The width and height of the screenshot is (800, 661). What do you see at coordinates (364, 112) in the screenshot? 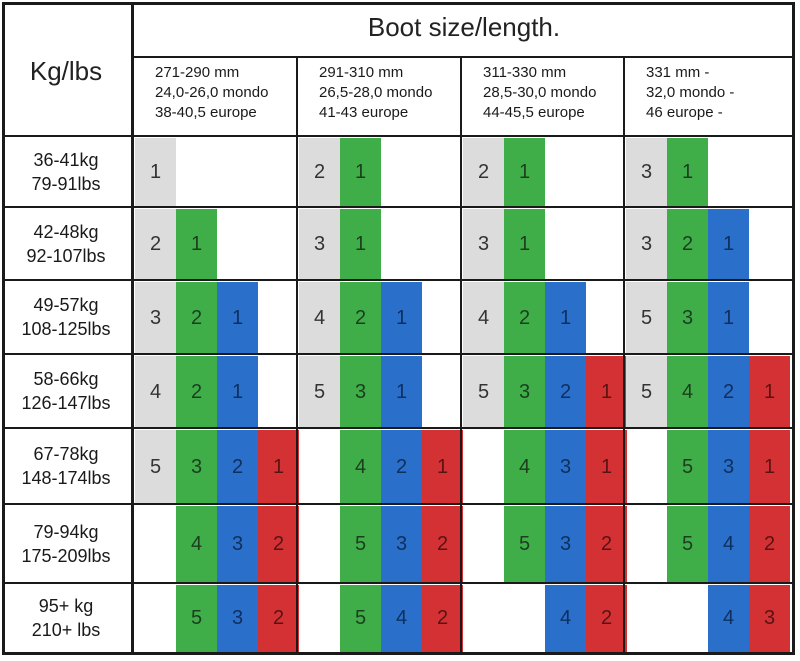
I see `boot-size-europe-label: 41-43 europe` at bounding box center [364, 112].